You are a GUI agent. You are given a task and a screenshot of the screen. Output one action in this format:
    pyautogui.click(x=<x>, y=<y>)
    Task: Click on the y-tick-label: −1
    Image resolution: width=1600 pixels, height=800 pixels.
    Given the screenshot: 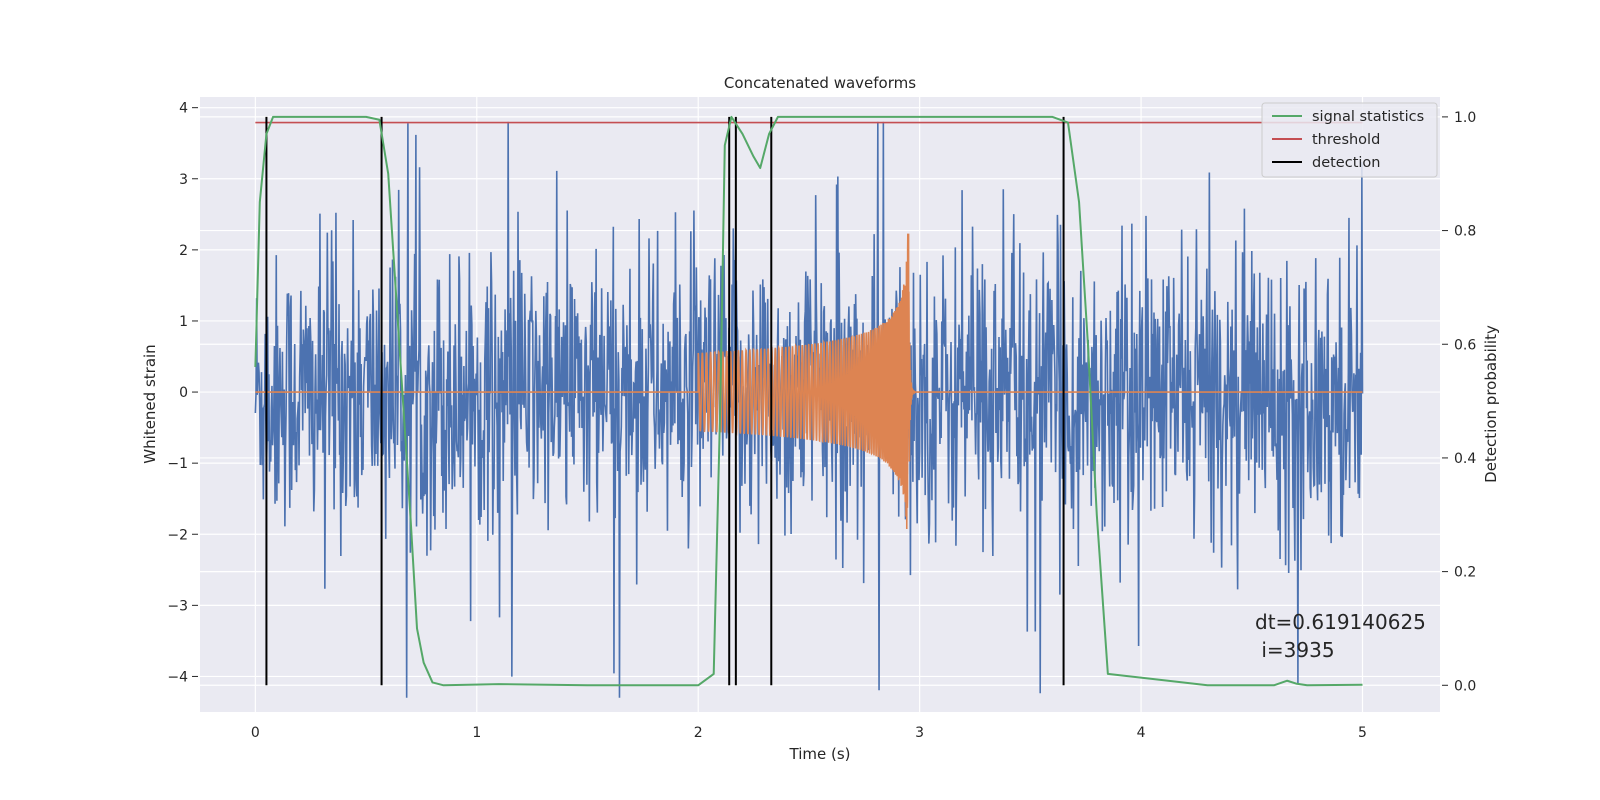 What is the action you would take?
    pyautogui.click(x=177, y=464)
    